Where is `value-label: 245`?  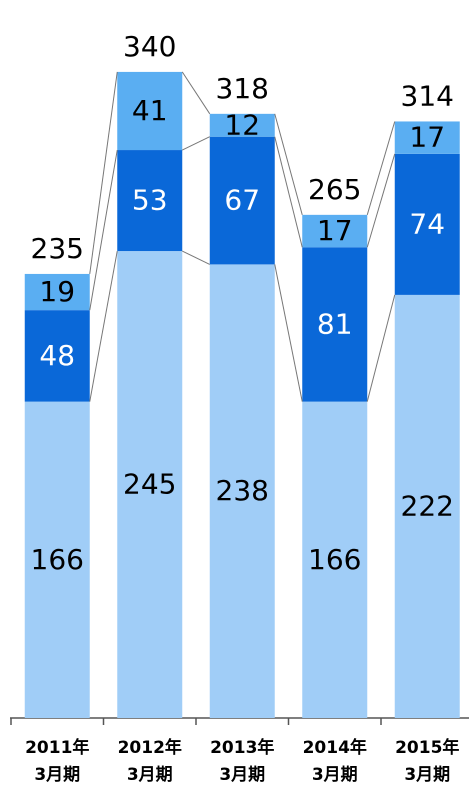 value-label: 245 is located at coordinates (149, 484).